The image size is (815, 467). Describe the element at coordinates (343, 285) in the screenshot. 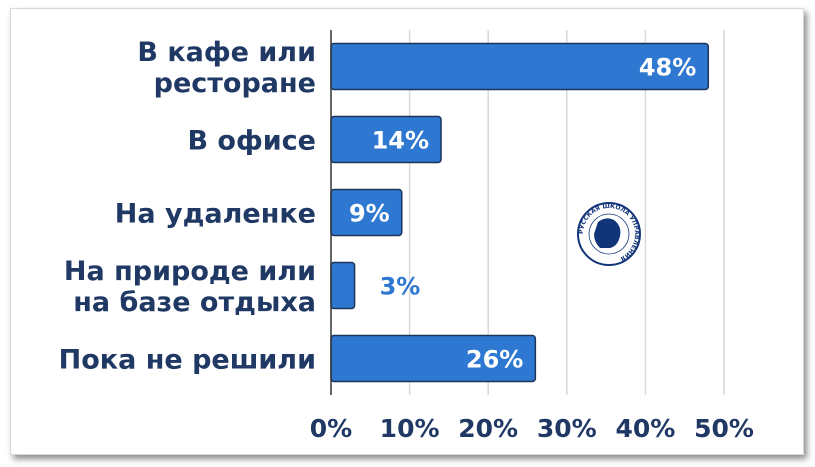

I see `bar` at that location.